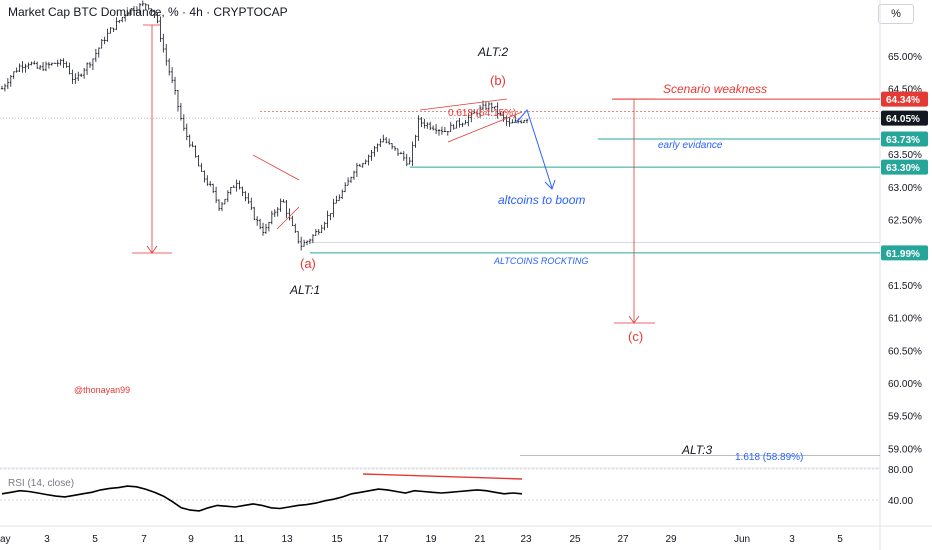  Describe the element at coordinates (690, 145) in the screenshot. I see `early-evidance-label: early evidance` at that location.